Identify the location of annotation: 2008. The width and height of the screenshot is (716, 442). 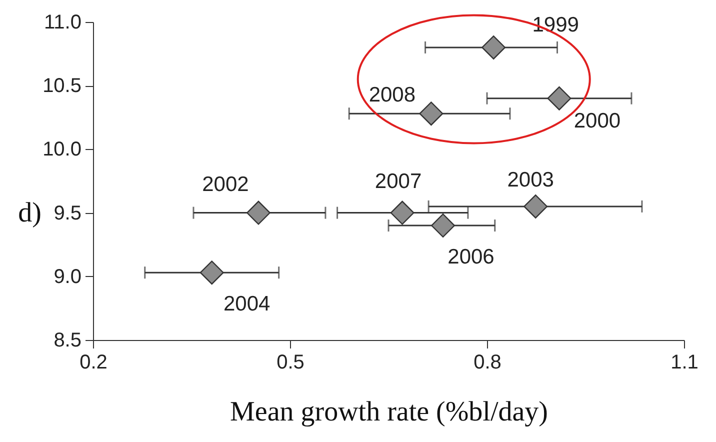
(392, 95).